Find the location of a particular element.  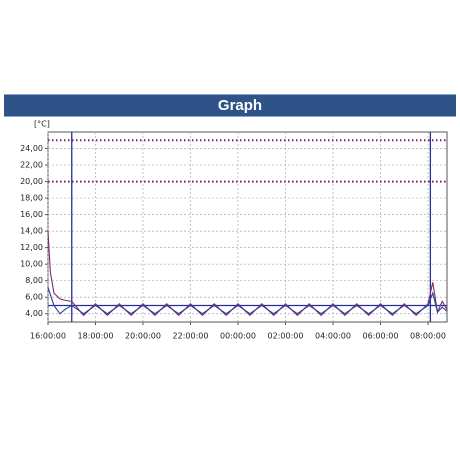

y-tick-label: 22,00 is located at coordinates (31, 165).